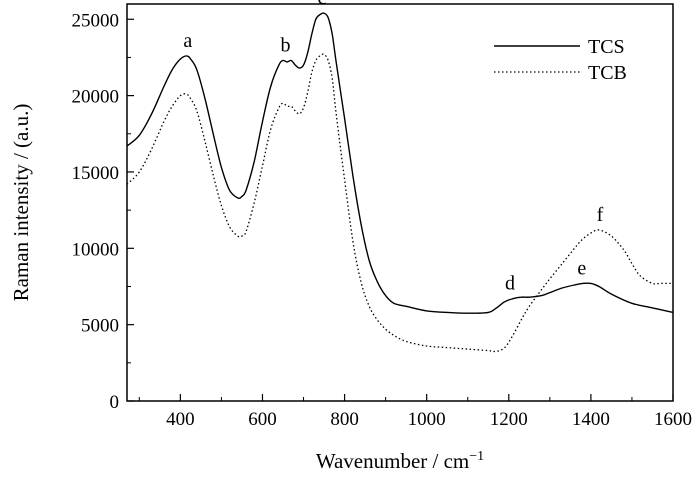 The width and height of the screenshot is (700, 478). Describe the element at coordinates (560, 60) in the screenshot. I see `legend: TCS TCB` at that location.